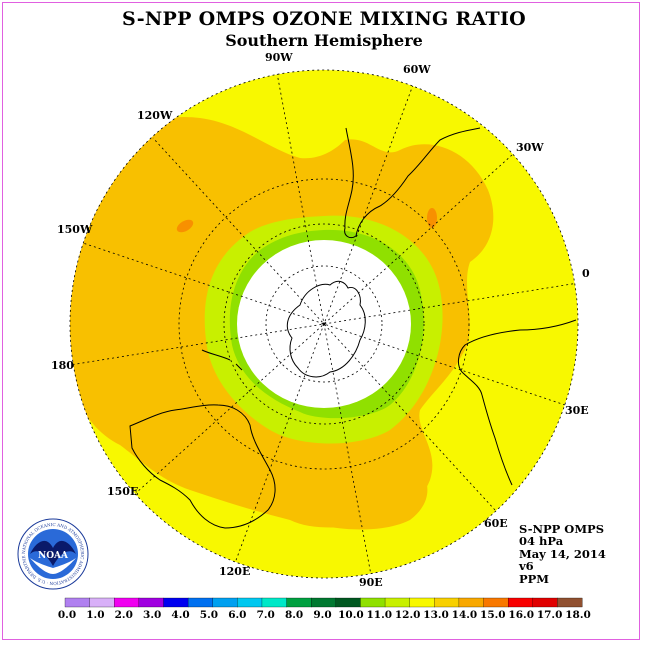  I want to click on coast-south-america, so click(412, 183).